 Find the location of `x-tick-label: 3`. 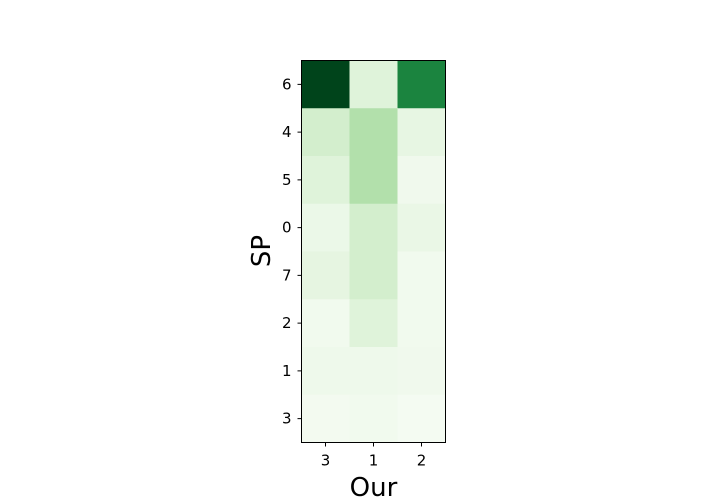

x-tick-label: 3 is located at coordinates (326, 461).